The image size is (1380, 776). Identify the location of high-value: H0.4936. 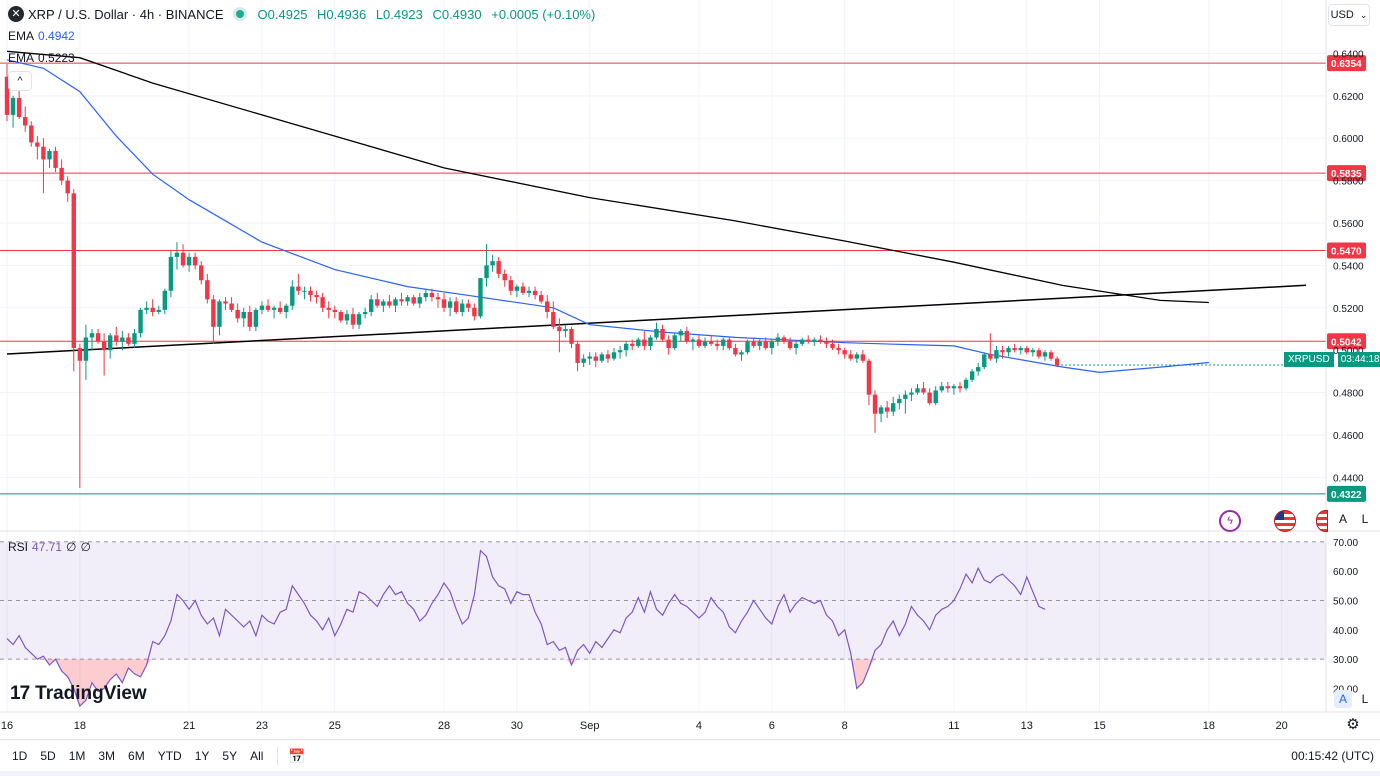
(342, 14).